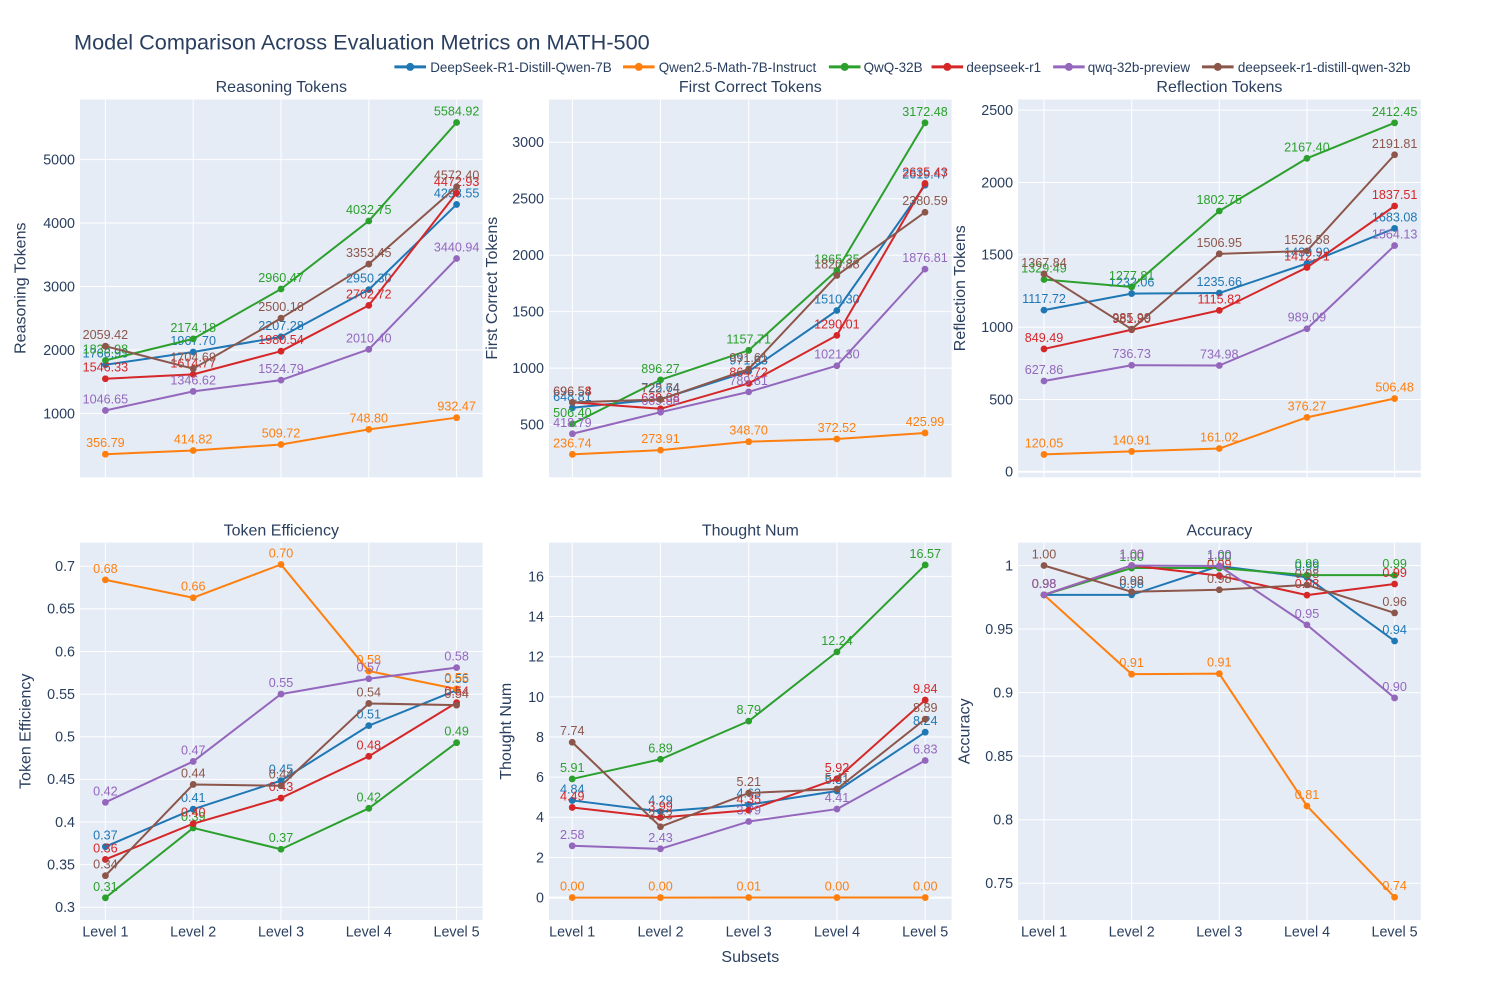 This screenshot has width=1500, height=1000. What do you see at coordinates (369, 210) in the screenshot?
I see `svg-text: 4032.75` at bounding box center [369, 210].